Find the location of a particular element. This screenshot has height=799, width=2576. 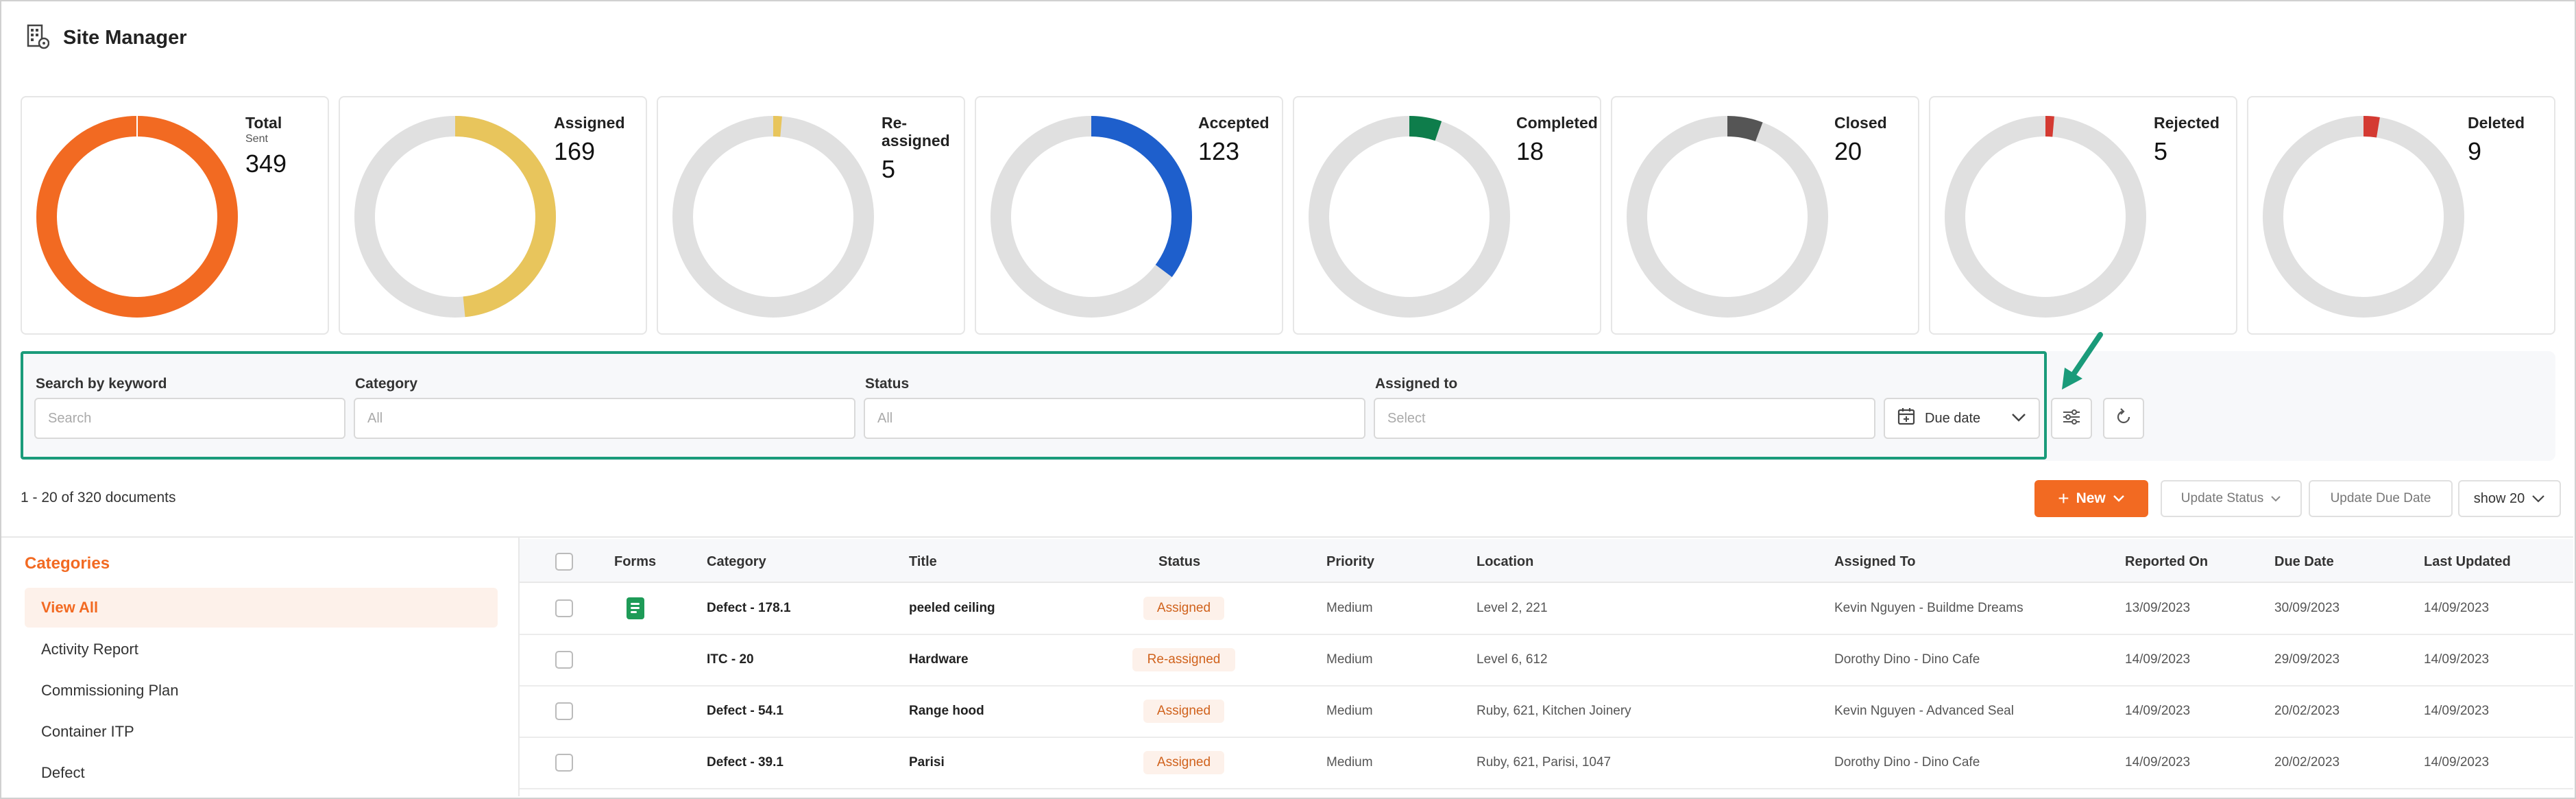

categories-heading: Categories is located at coordinates (67, 564).